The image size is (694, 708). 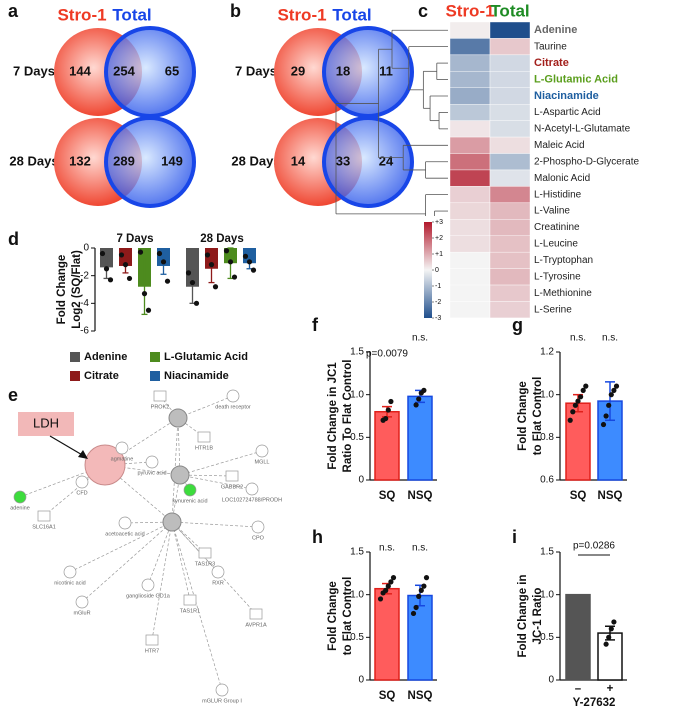 I want to click on count: 14, so click(x=298, y=160).